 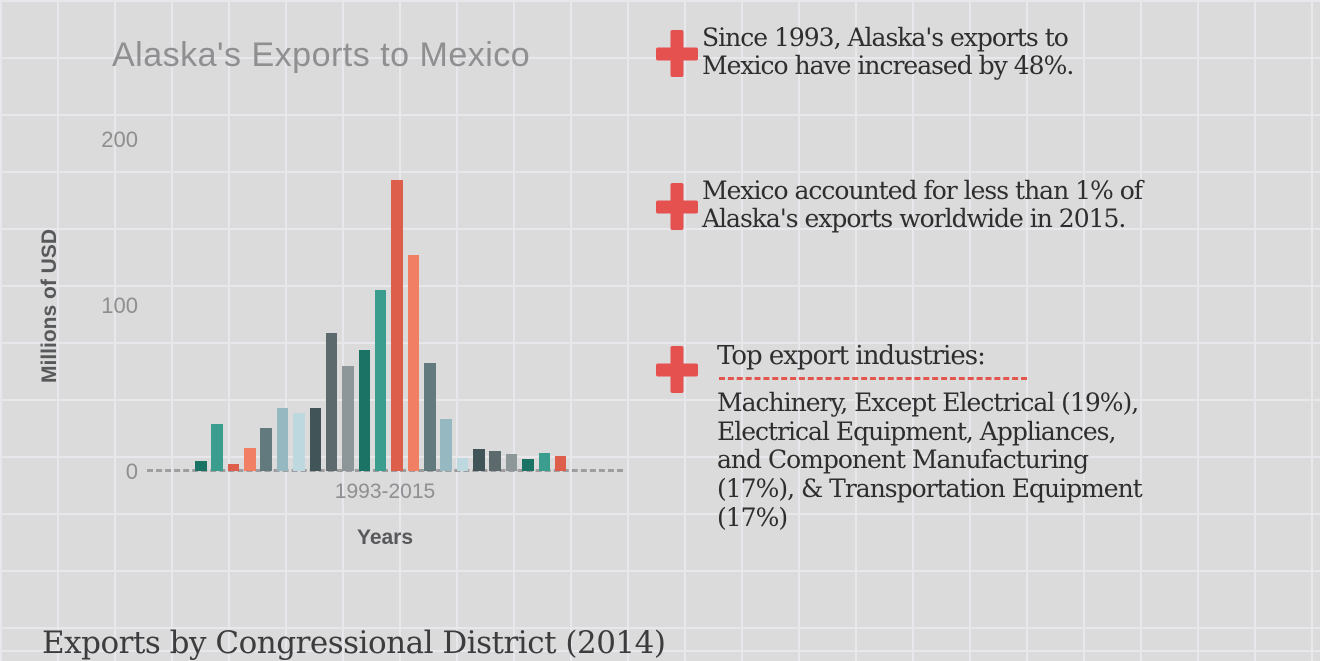 I want to click on bar-1996, so click(x=250, y=459).